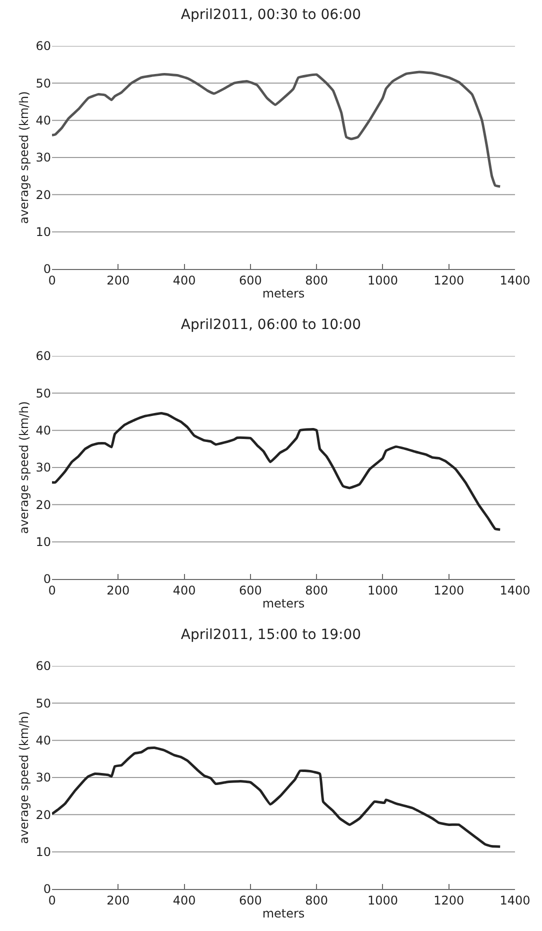 The height and width of the screenshot is (931, 542). What do you see at coordinates (271, 325) in the screenshot?
I see `chart-title: April2011, 06:00 to 10:00` at bounding box center [271, 325].